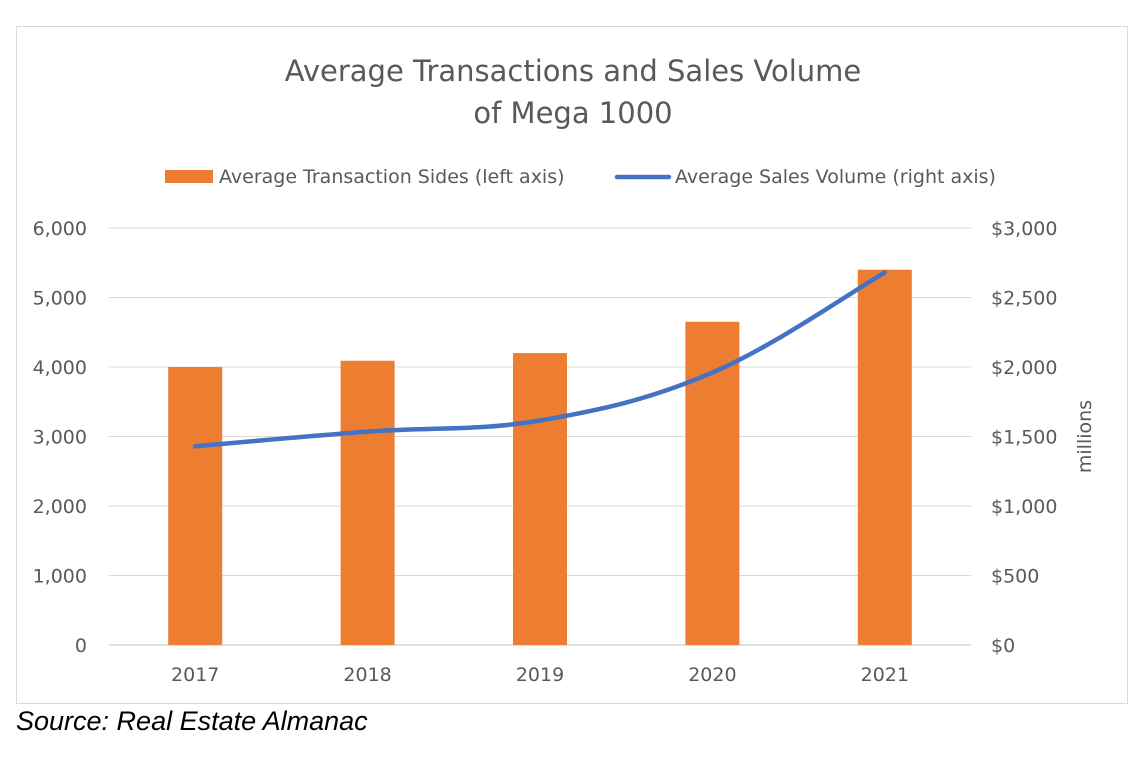 The image size is (1144, 784). I want to click on right-tick-label: $1,500, so click(1024, 438).